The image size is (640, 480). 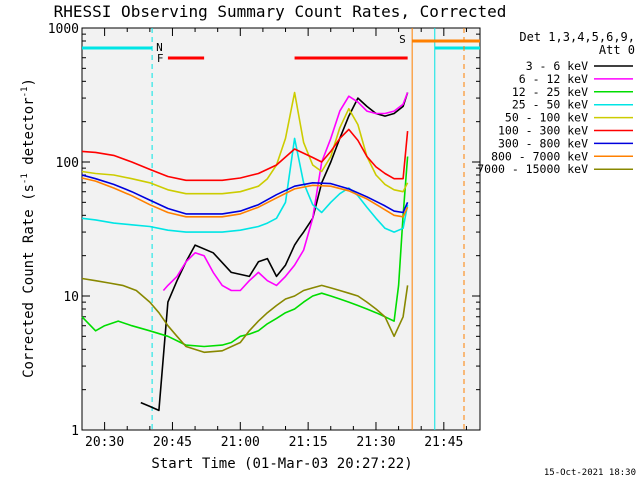 I want to click on legend-header-line1: Det 1,3,4,5,6,9,, so click(x=577, y=37).